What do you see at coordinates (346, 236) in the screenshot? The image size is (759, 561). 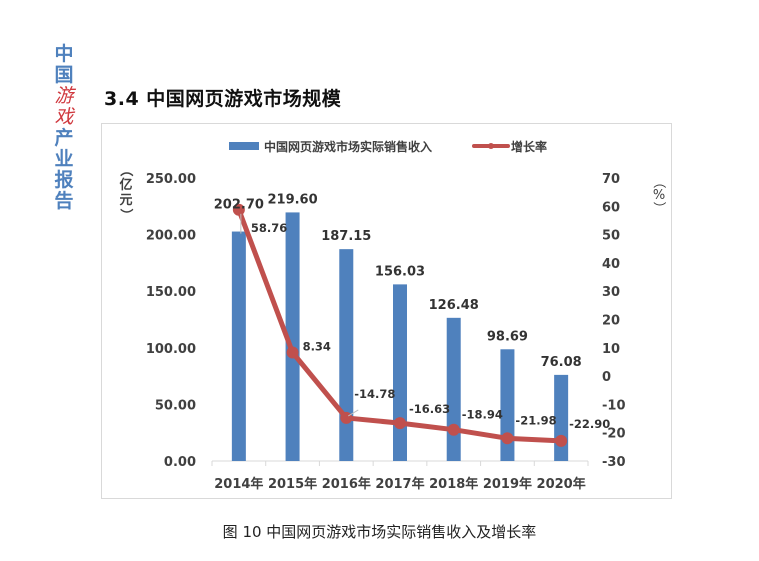 I see `bar-value-label: 187.15` at bounding box center [346, 236].